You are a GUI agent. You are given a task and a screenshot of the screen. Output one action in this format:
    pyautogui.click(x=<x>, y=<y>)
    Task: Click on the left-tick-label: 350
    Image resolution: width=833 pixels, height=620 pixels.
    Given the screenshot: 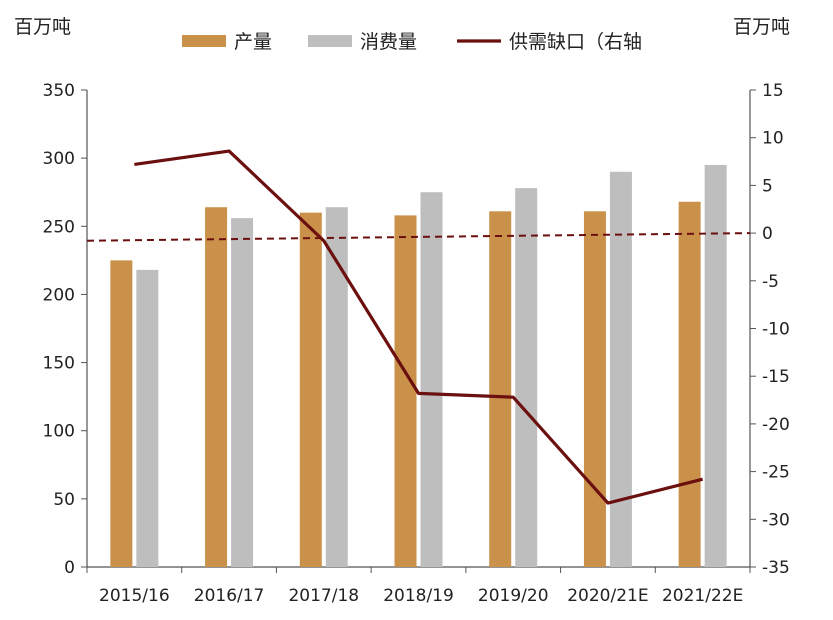 What is the action you would take?
    pyautogui.click(x=59, y=91)
    